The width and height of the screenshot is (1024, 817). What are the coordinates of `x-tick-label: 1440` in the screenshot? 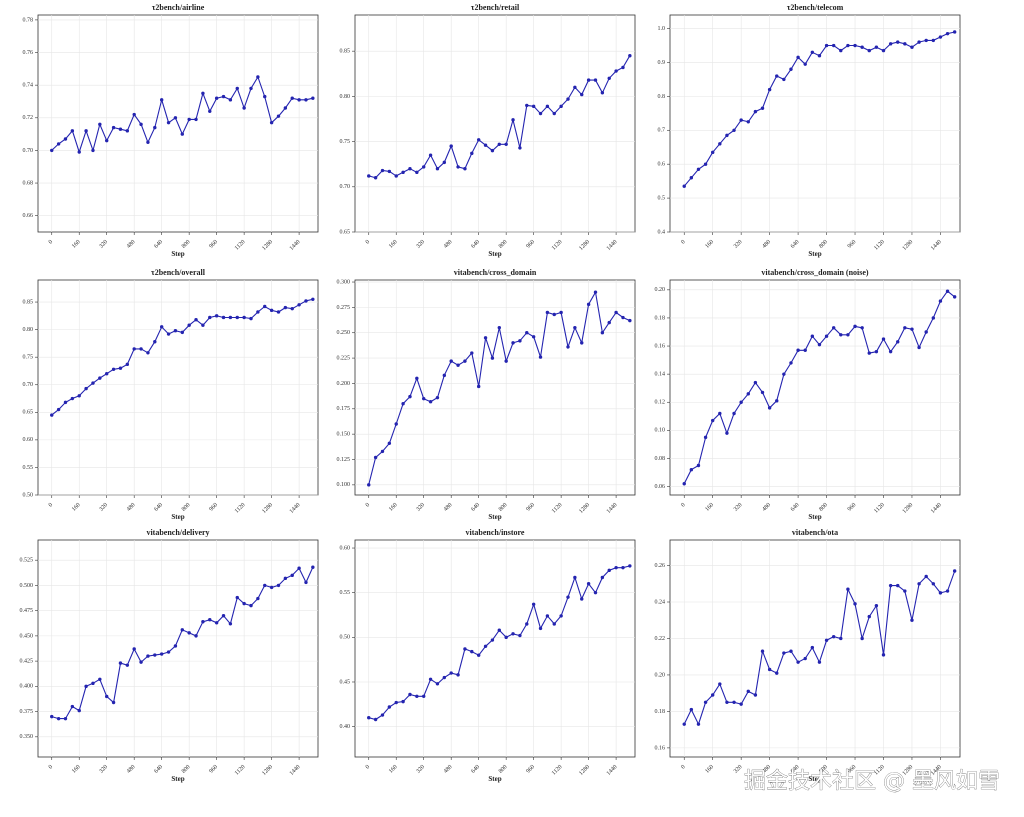 It's located at (936, 508).